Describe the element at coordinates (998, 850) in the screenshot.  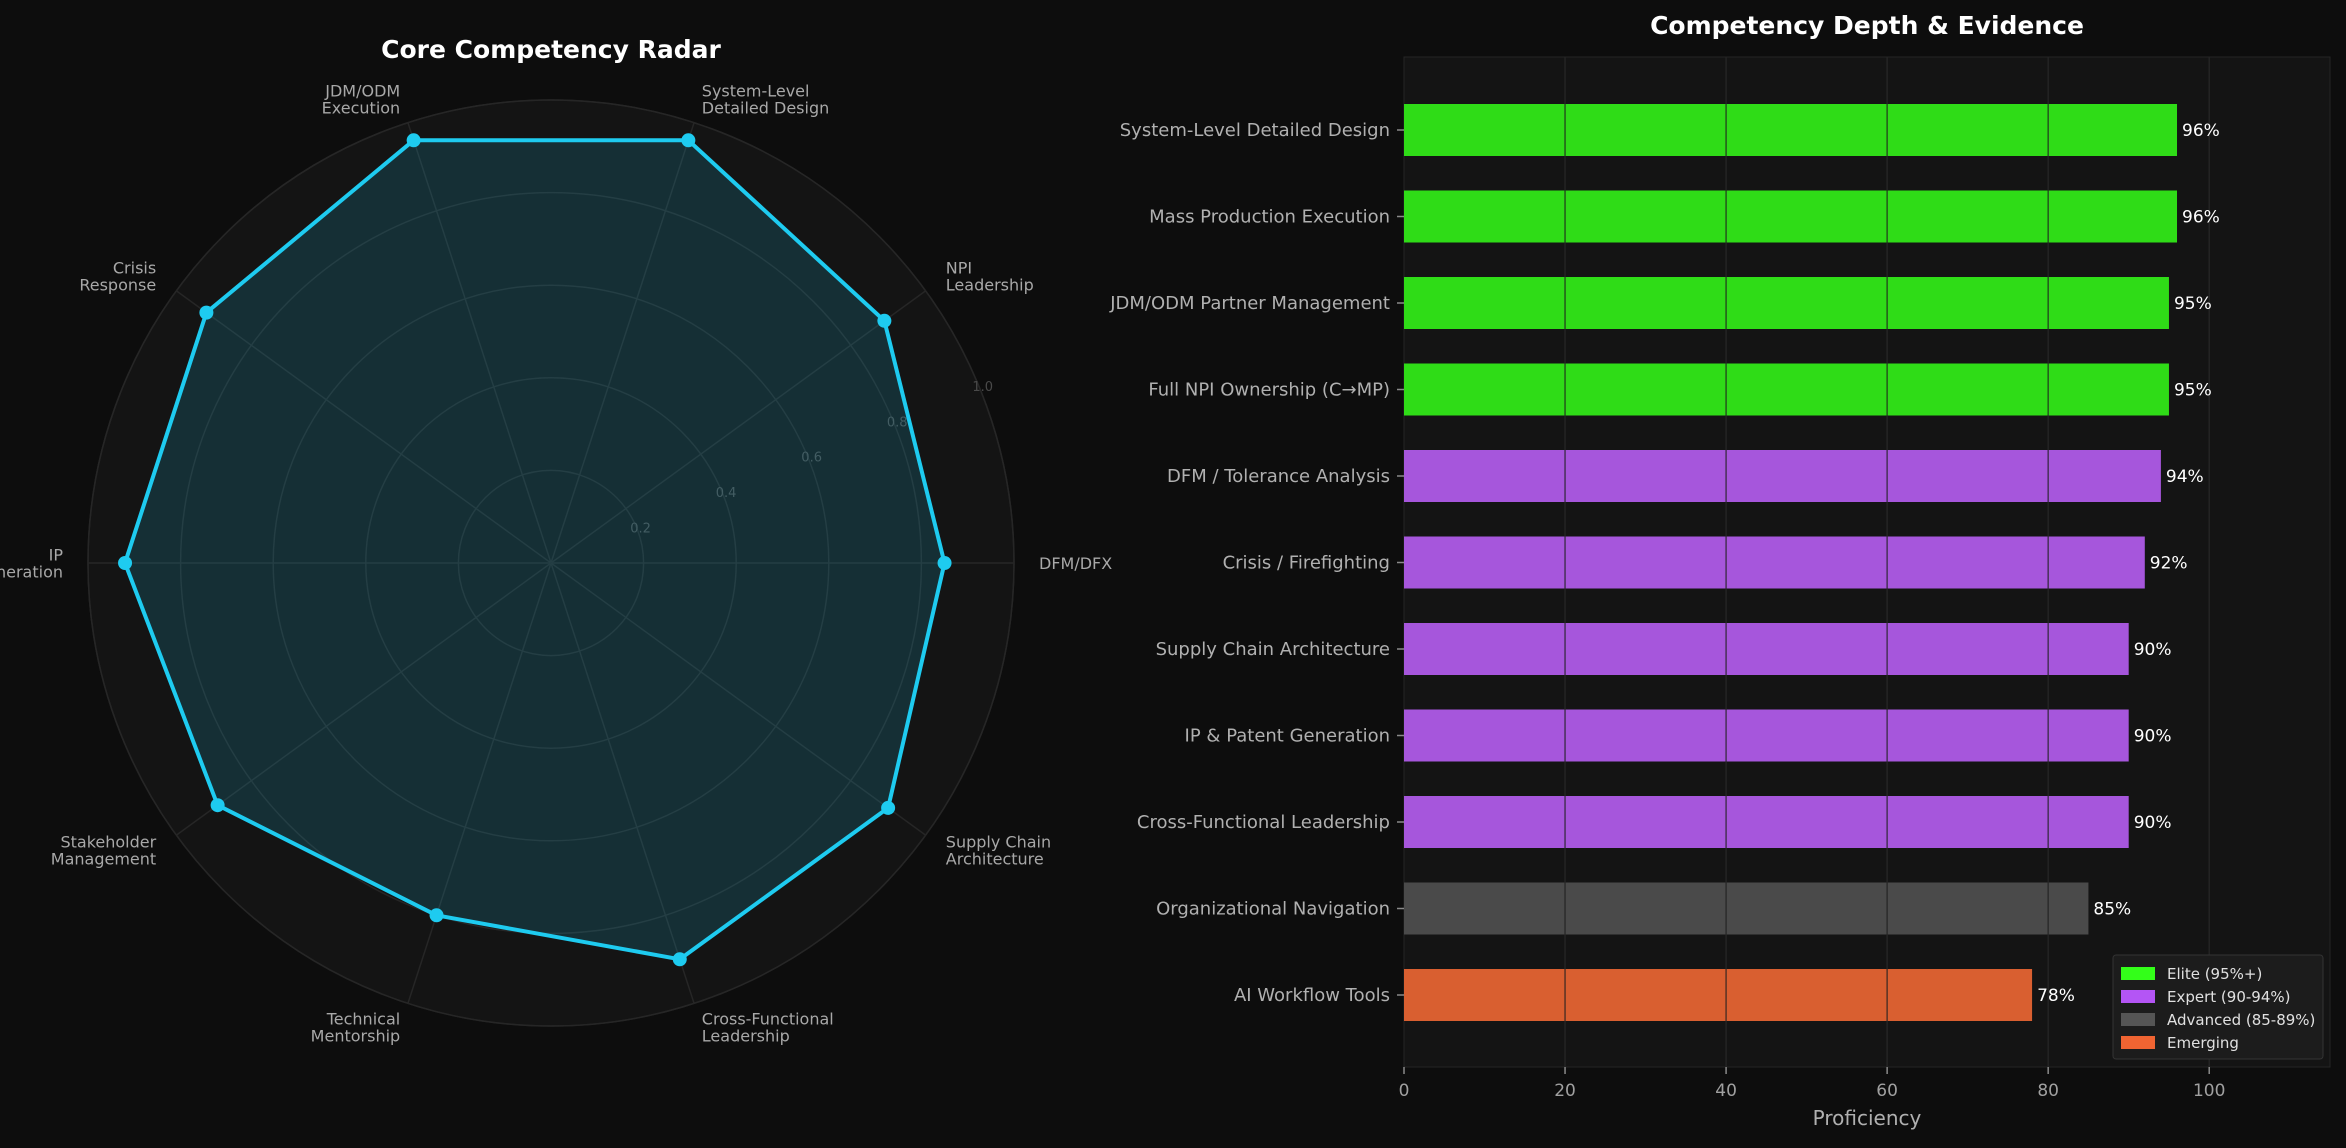
I see `radar-axis-label: Supply Chain Architecture` at that location.